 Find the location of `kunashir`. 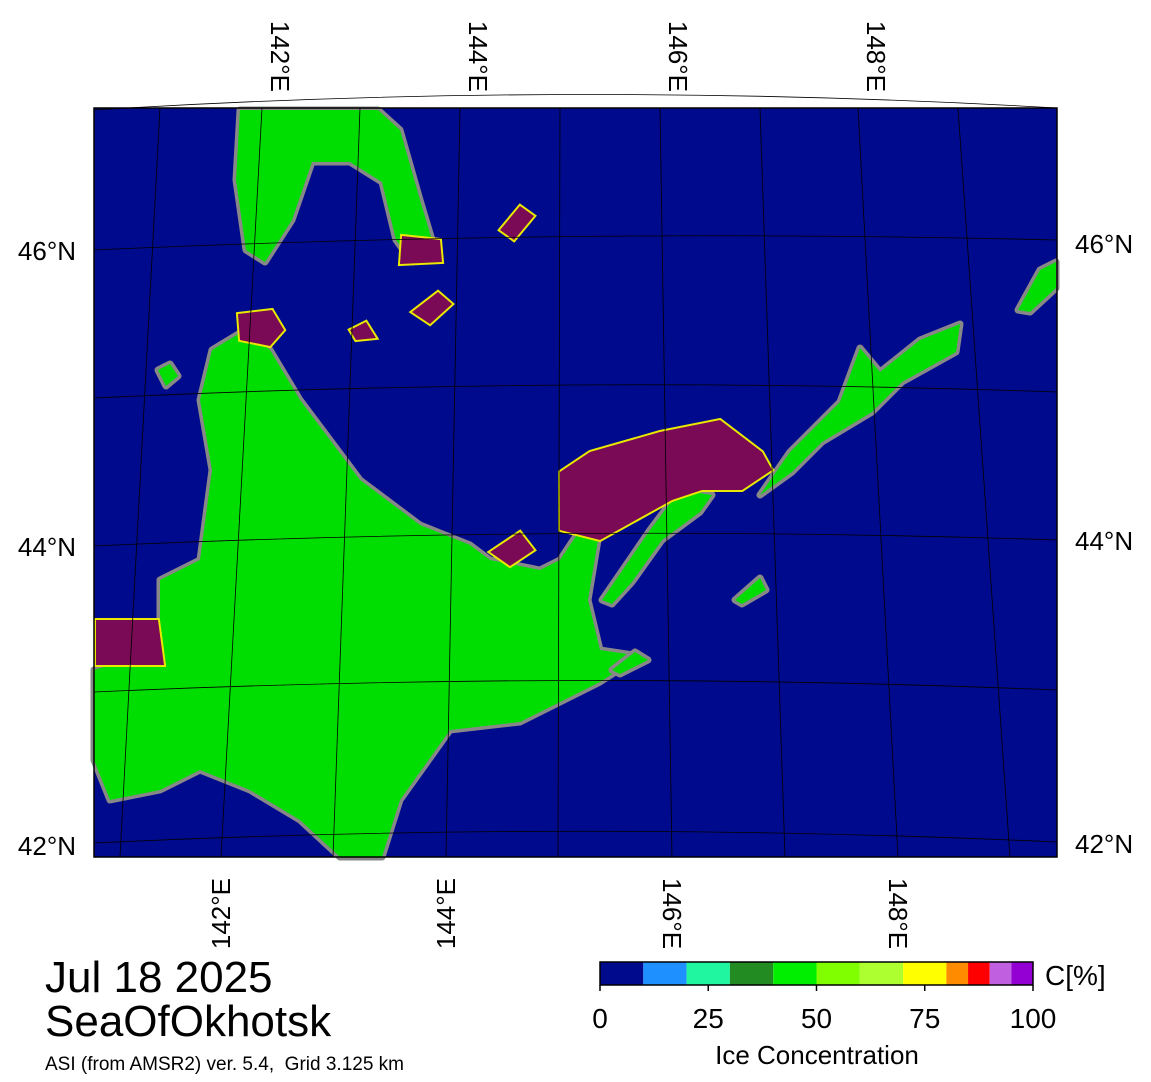

kunashir is located at coordinates (657, 547).